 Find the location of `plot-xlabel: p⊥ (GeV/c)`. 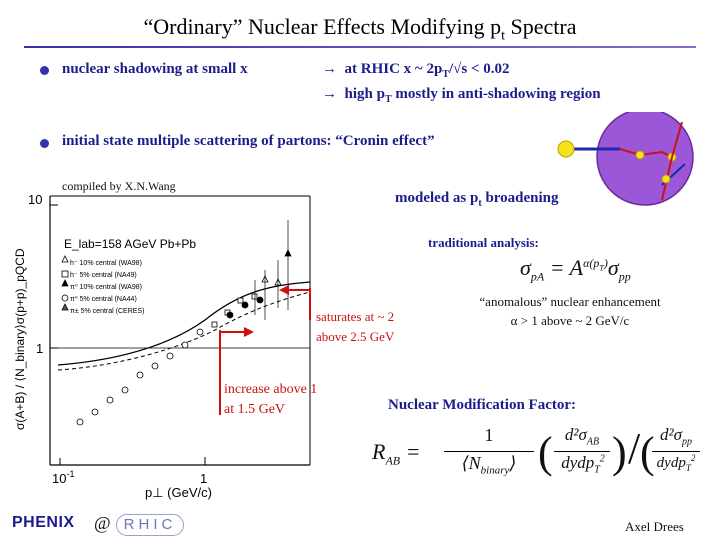

plot-xlabel: p⊥ (GeV/c) is located at coordinates (178, 492).